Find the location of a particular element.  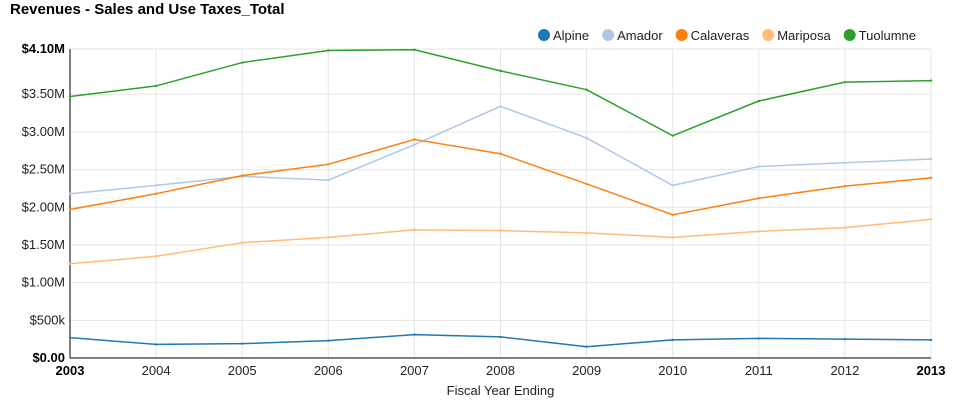

legend-item-tuolumne: Tuolumne is located at coordinates (879, 35).